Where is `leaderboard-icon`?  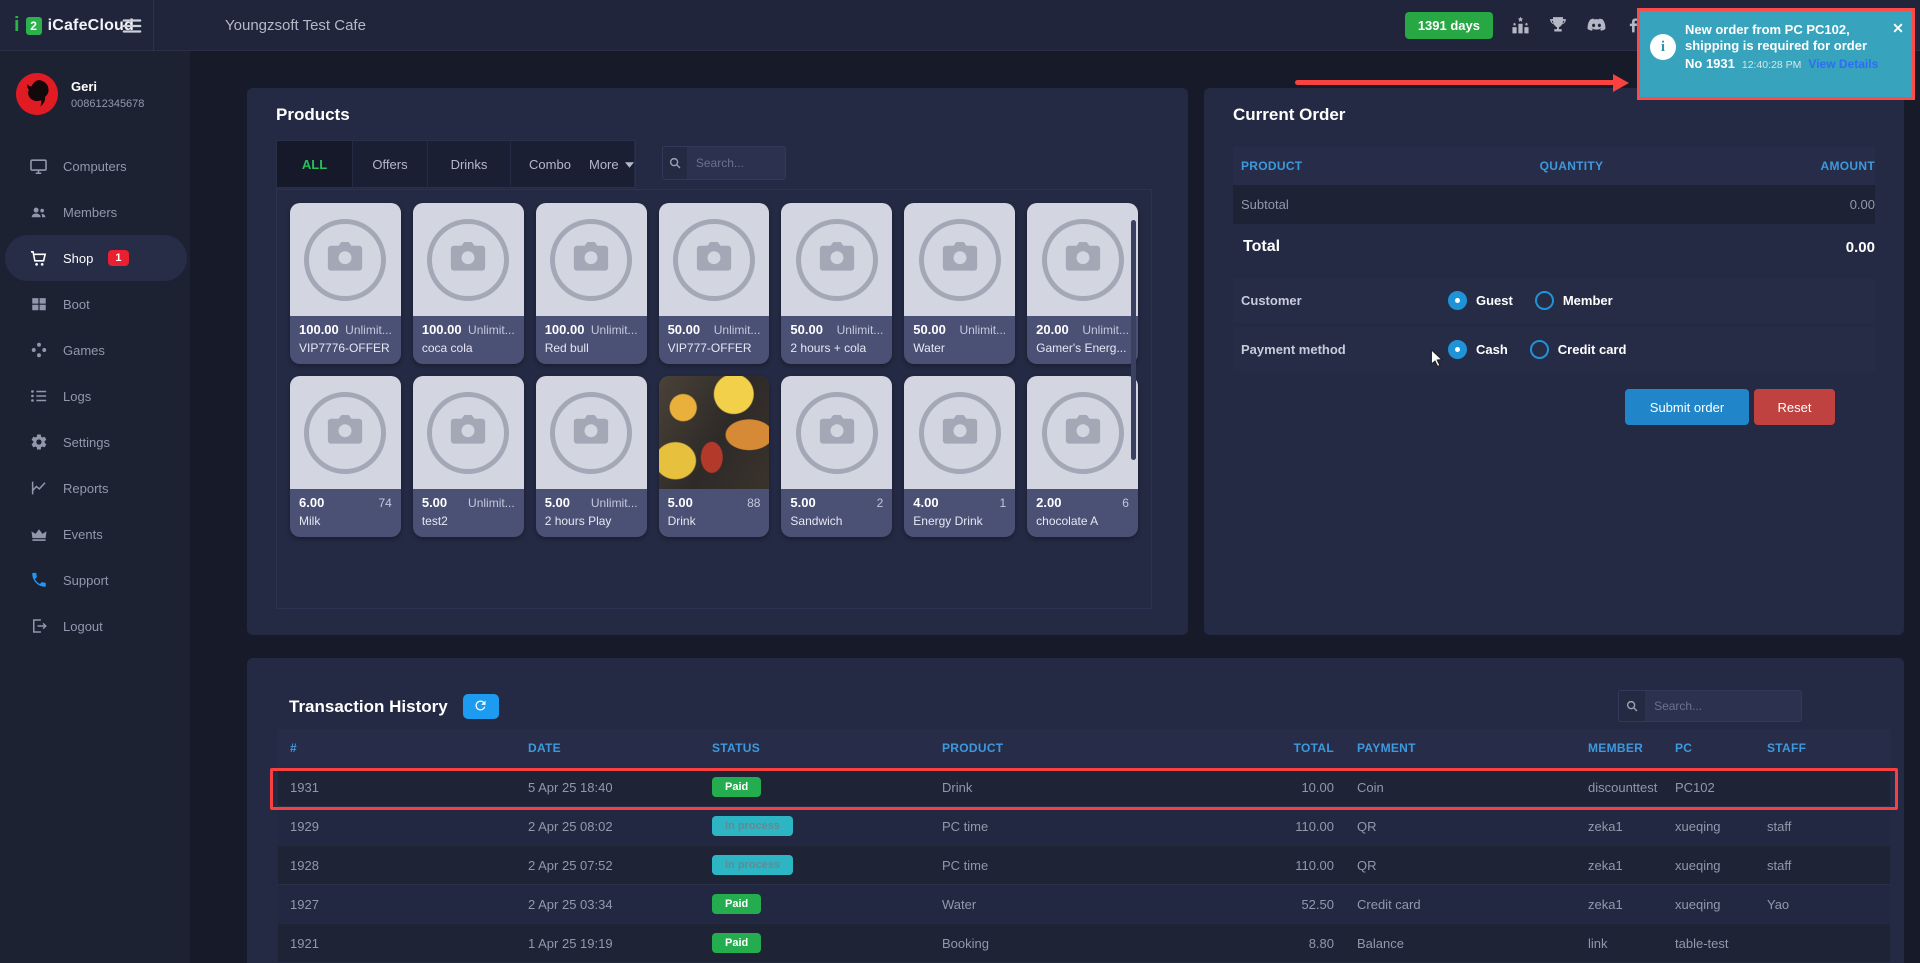 leaderboard-icon is located at coordinates (1520, 25).